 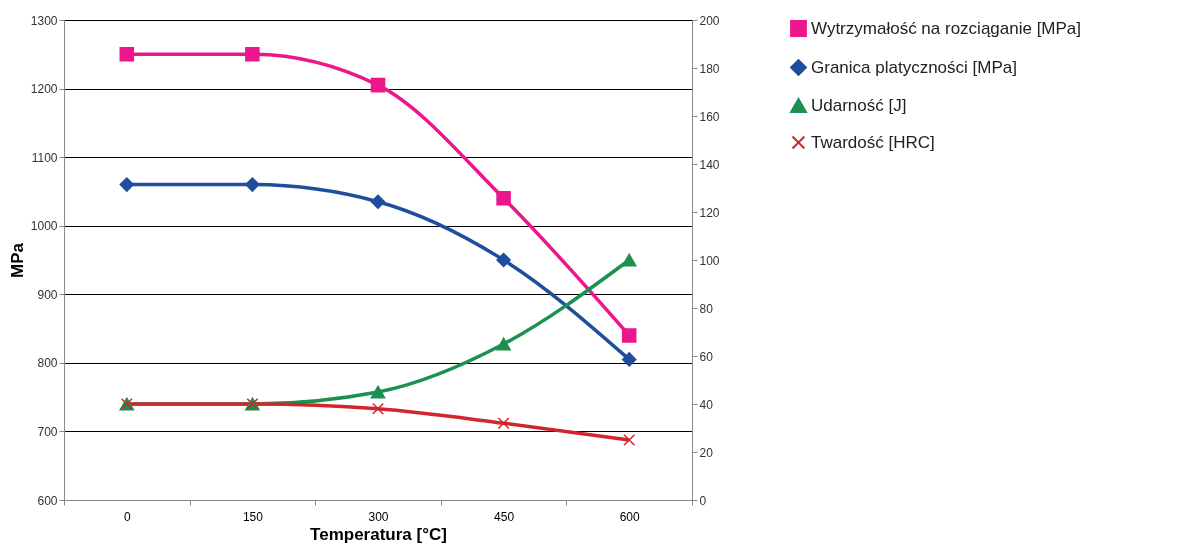 I want to click on y-tick-label: 1200, so click(x=44, y=89).